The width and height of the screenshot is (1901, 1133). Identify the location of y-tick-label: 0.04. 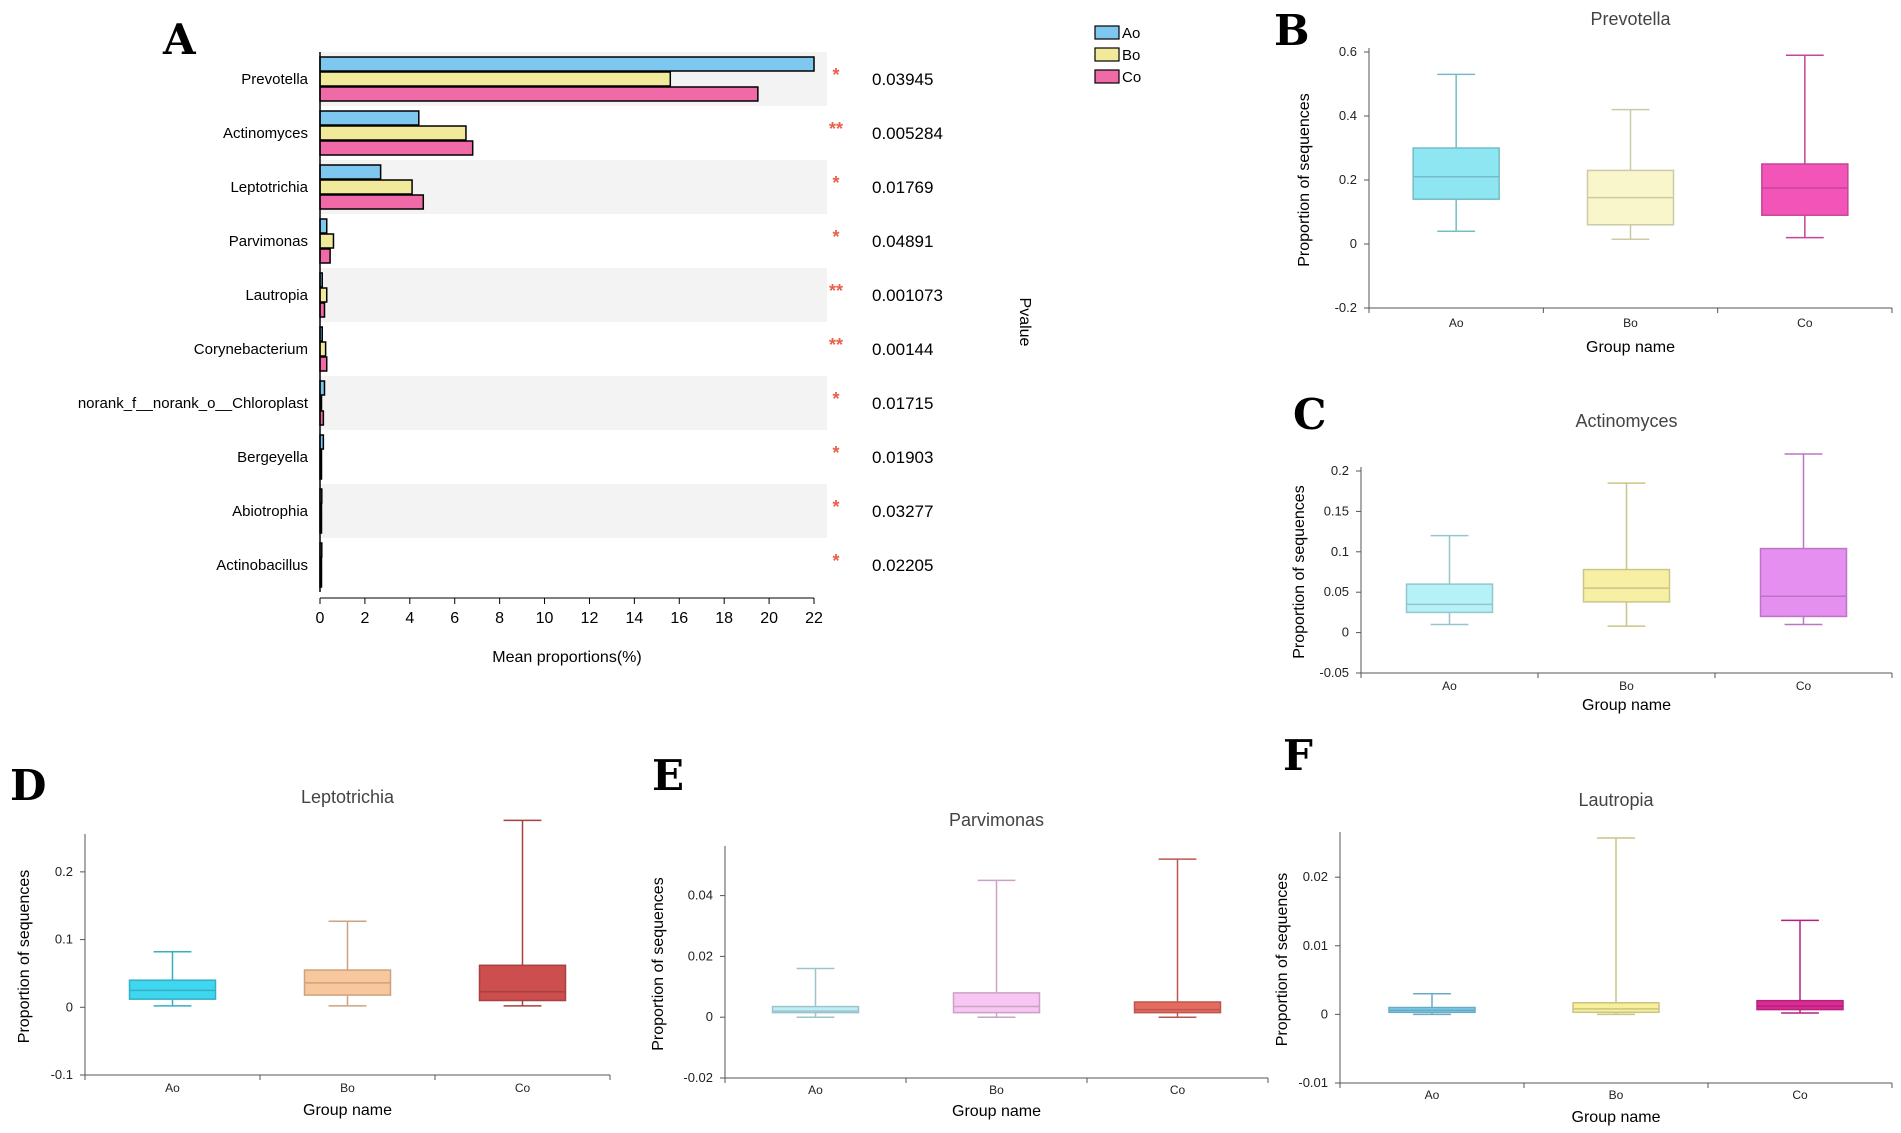
(700, 895).